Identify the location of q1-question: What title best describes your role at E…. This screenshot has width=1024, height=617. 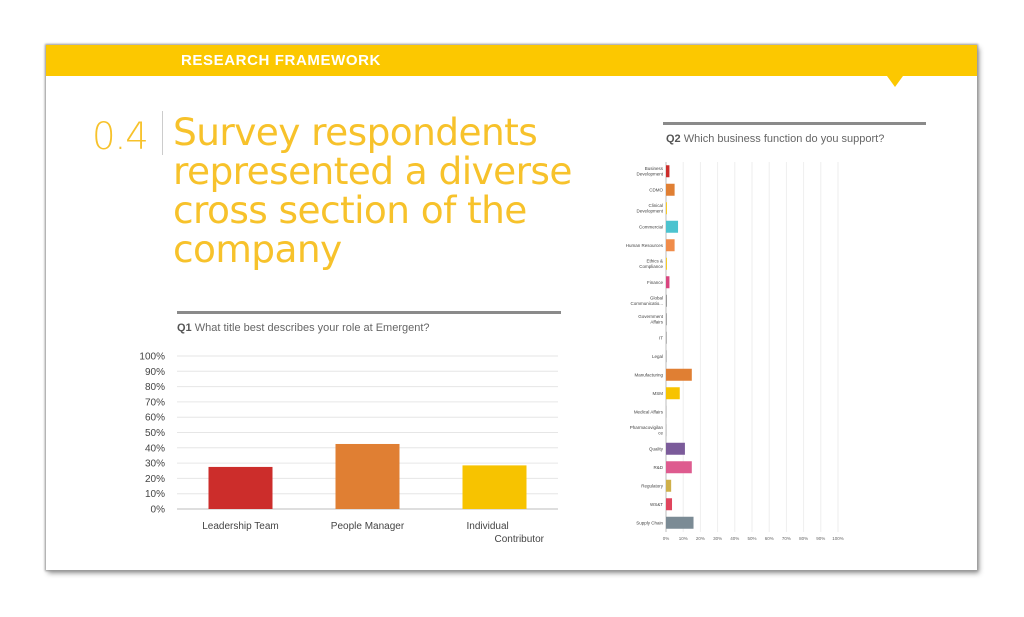
(312, 328).